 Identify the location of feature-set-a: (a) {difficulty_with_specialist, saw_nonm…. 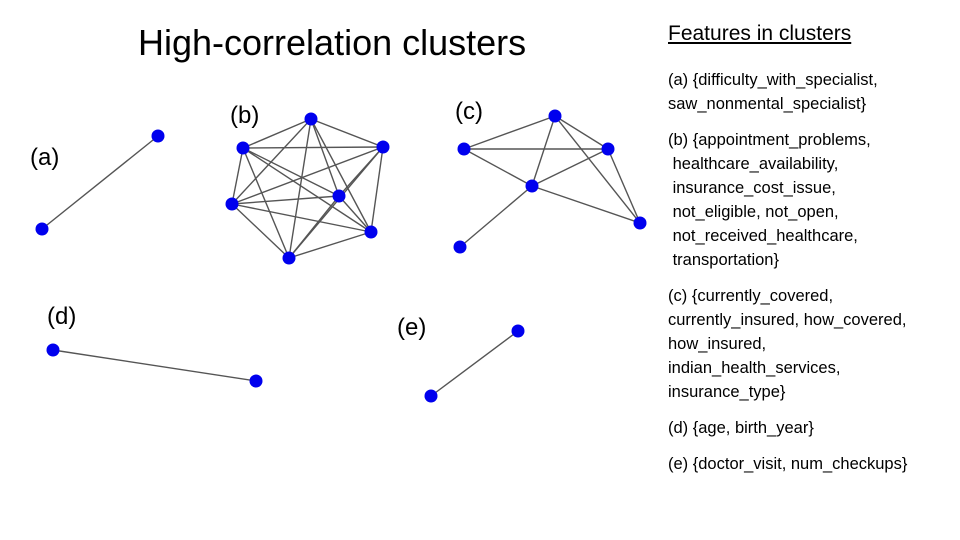
(813, 92).